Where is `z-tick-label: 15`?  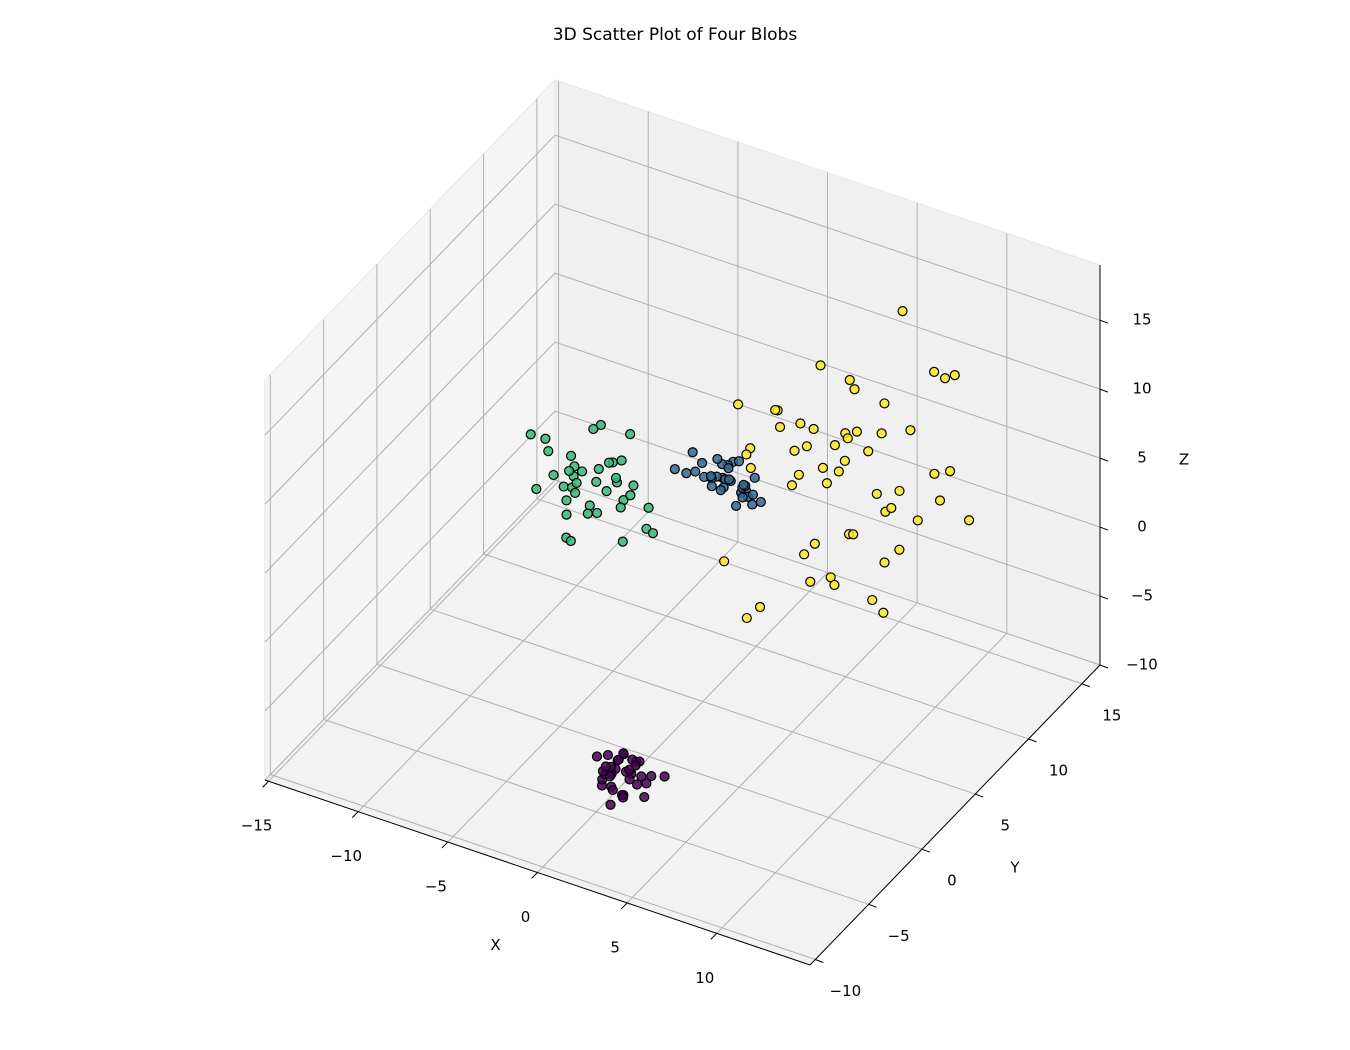
z-tick-label: 15 is located at coordinates (1141, 320).